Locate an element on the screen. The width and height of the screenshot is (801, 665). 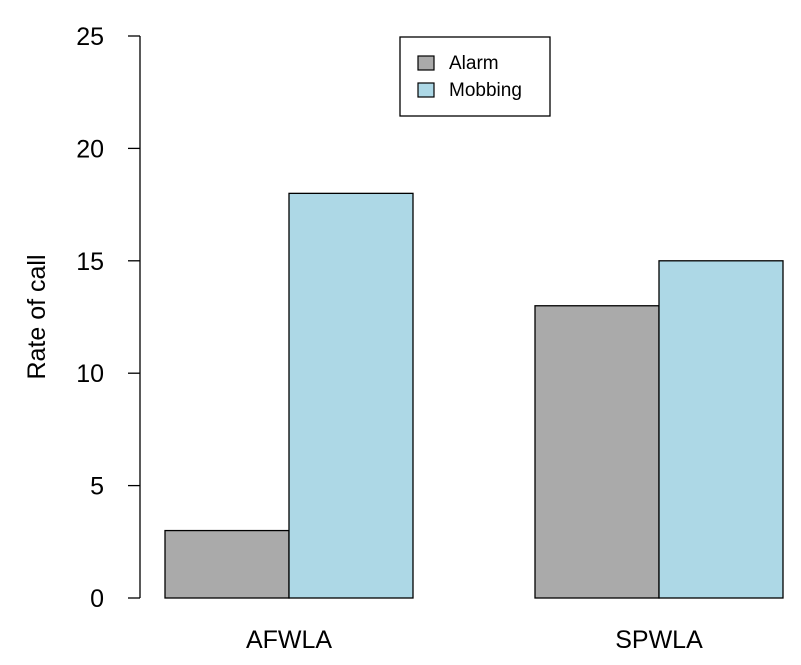
legend-label-alarm: Alarm is located at coordinates (474, 63).